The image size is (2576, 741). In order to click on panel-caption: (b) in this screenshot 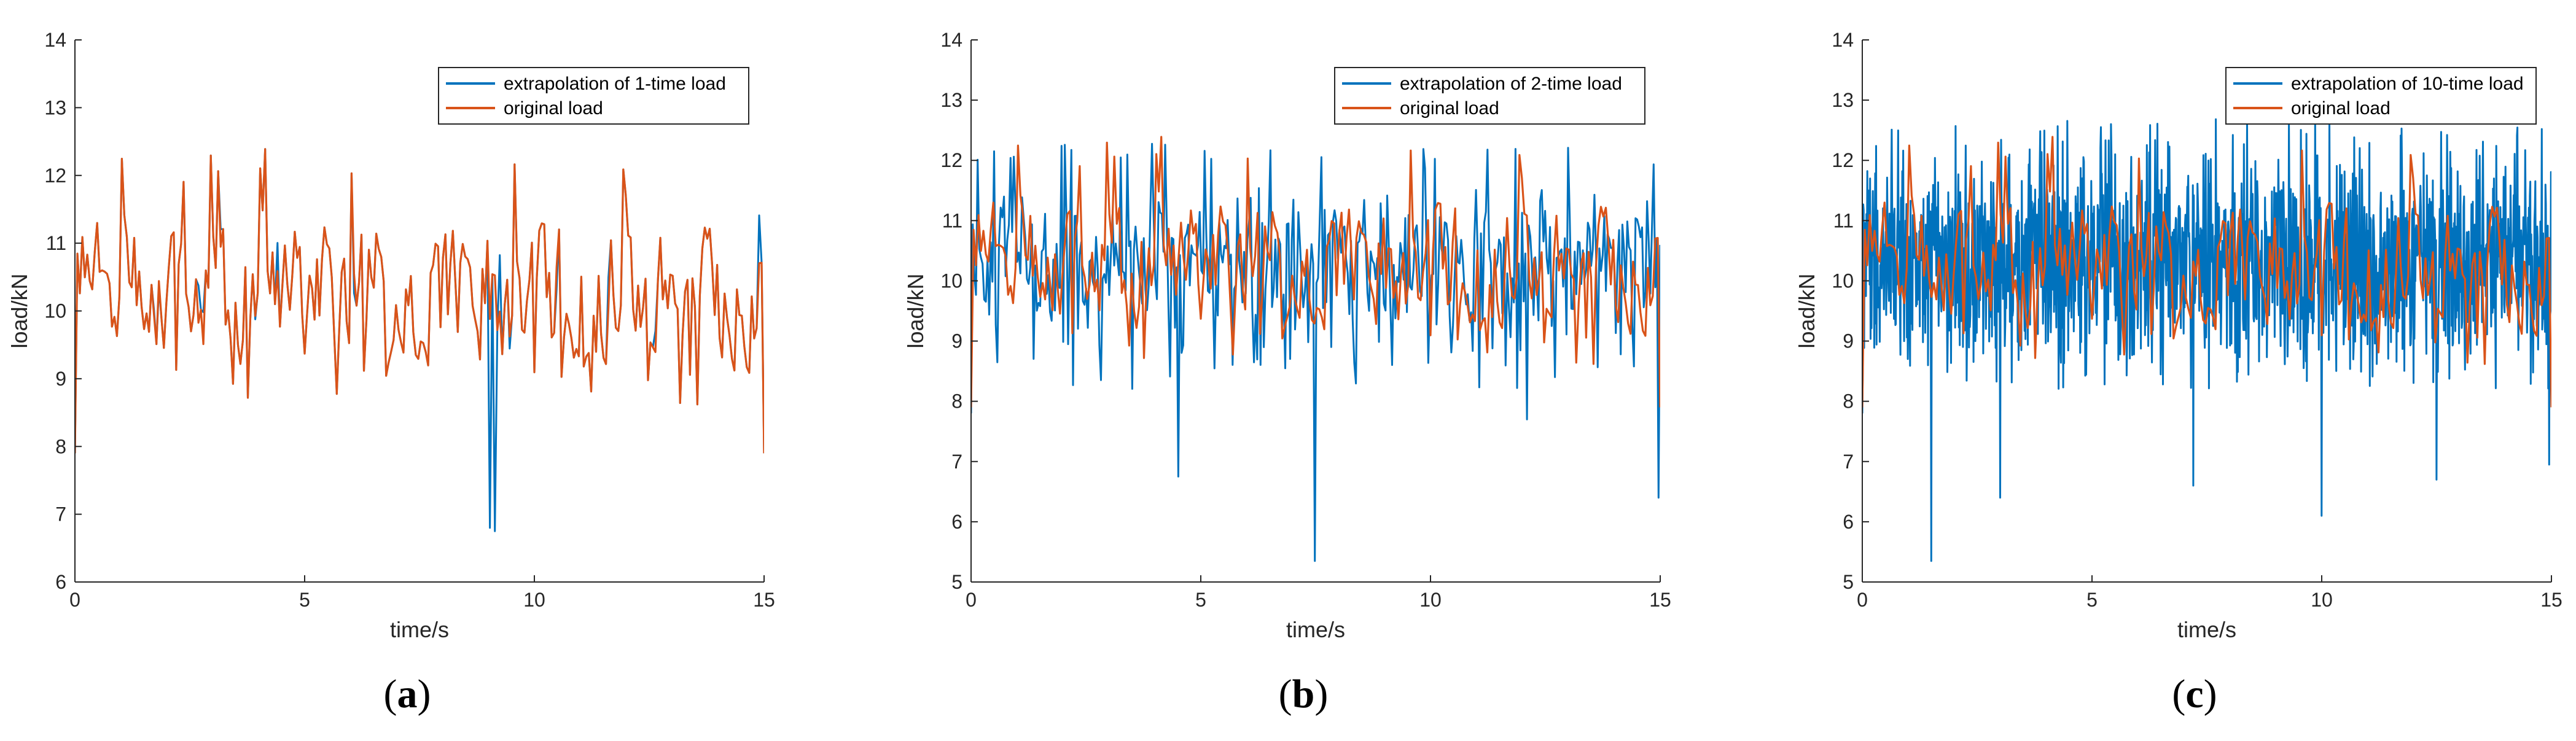, I will do `click(1304, 694)`.